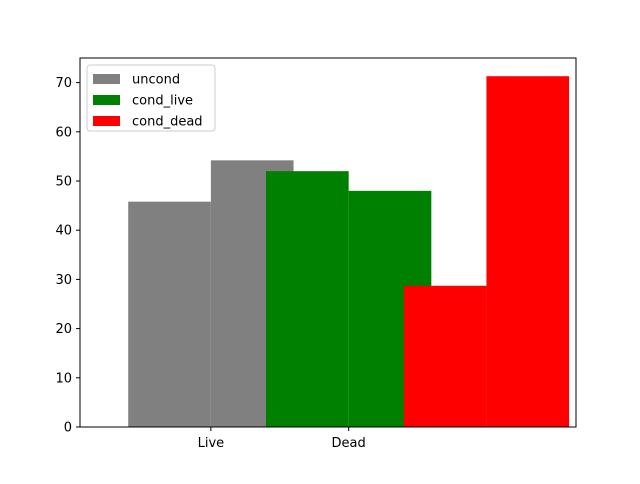 The height and width of the screenshot is (484, 640). Describe the element at coordinates (63, 132) in the screenshot. I see `y-tick-label: 60` at that location.